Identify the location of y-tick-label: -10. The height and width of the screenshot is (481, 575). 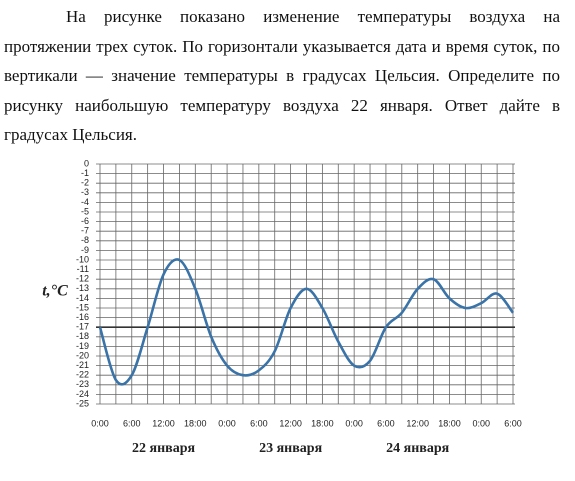
(82, 259).